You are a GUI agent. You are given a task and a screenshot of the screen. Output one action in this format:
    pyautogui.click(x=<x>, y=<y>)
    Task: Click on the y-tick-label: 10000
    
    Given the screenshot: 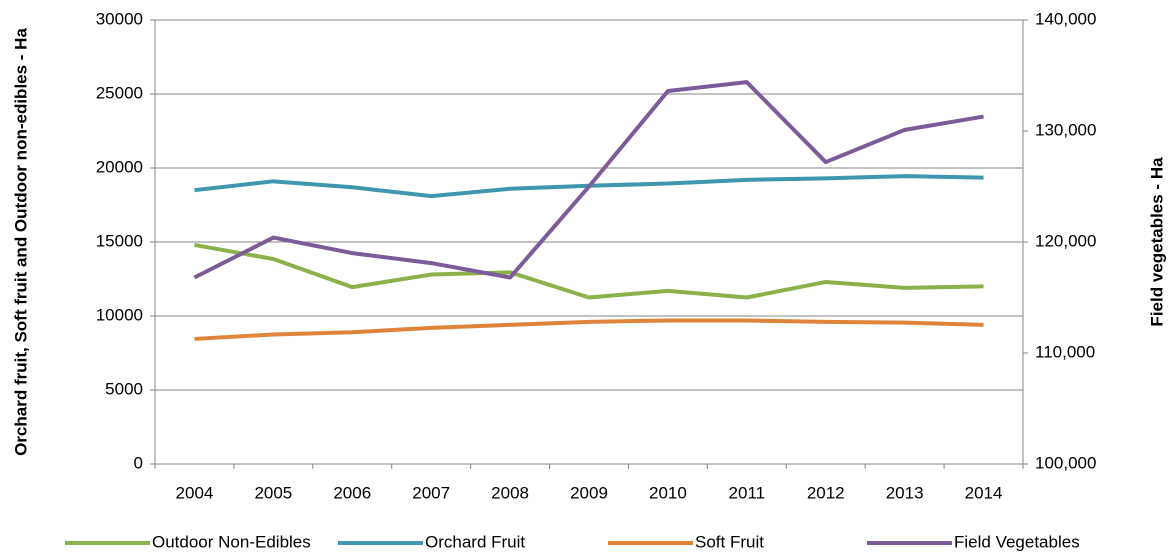 What is the action you would take?
    pyautogui.click(x=119, y=314)
    